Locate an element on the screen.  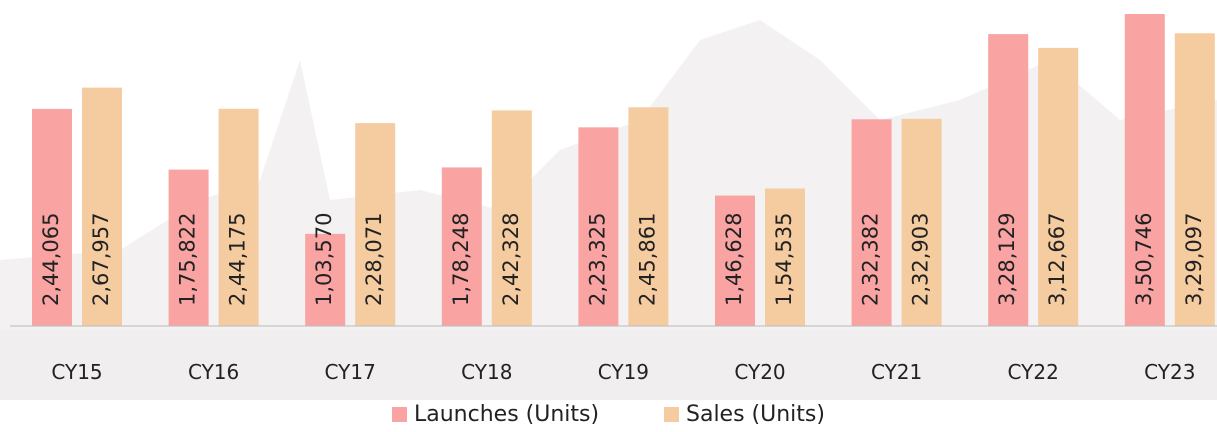
x-tick-label: CY22 is located at coordinates (1033, 372).